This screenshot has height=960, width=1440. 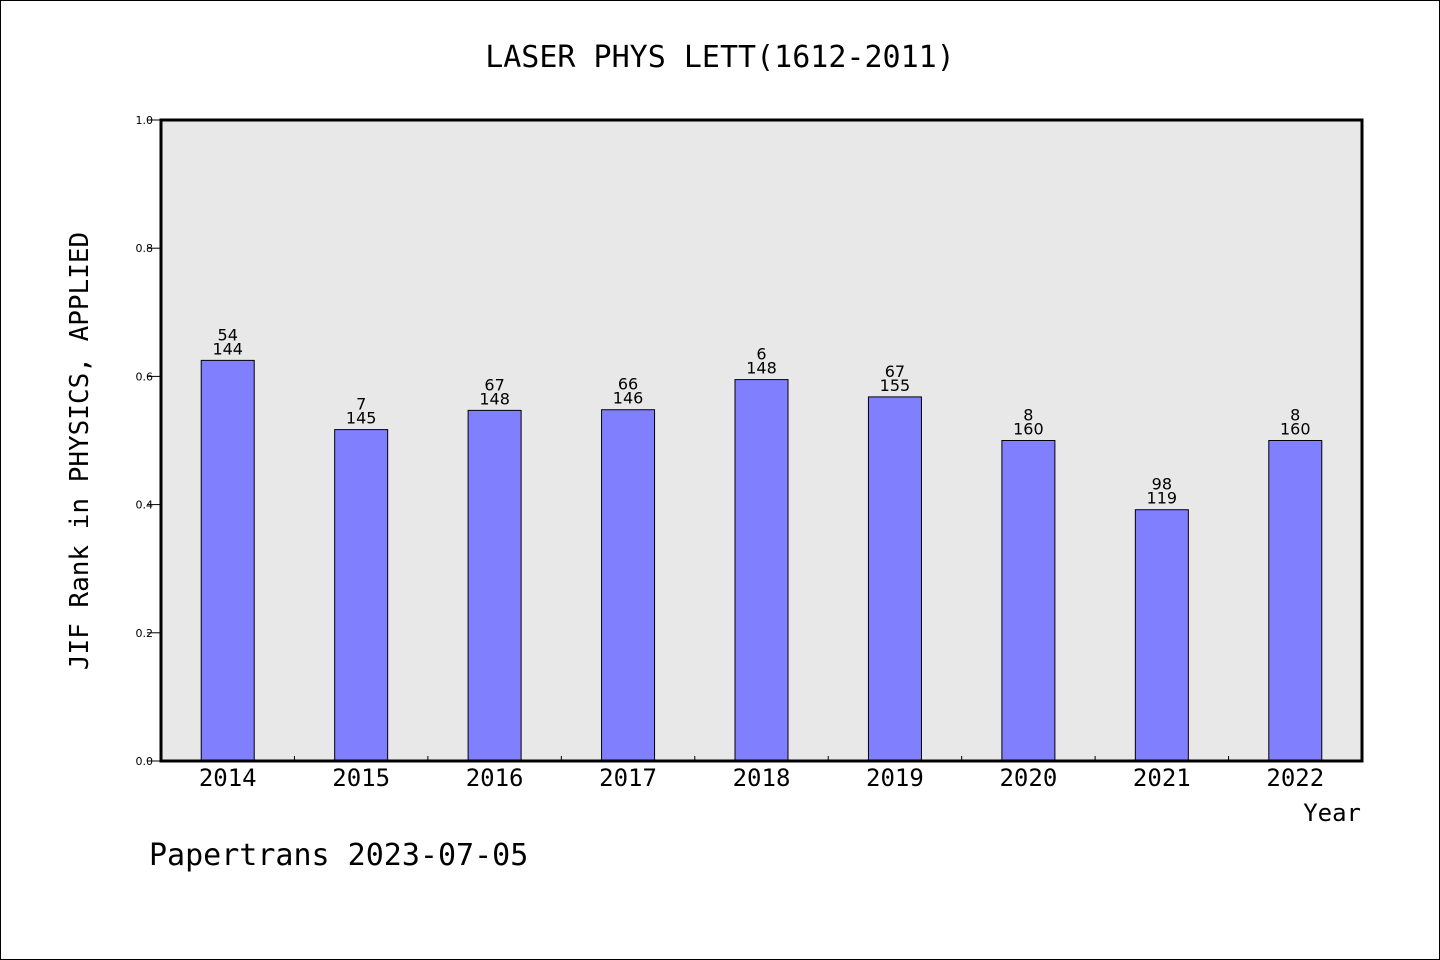 I want to click on y-tick-label: 1.0, so click(x=145, y=120).